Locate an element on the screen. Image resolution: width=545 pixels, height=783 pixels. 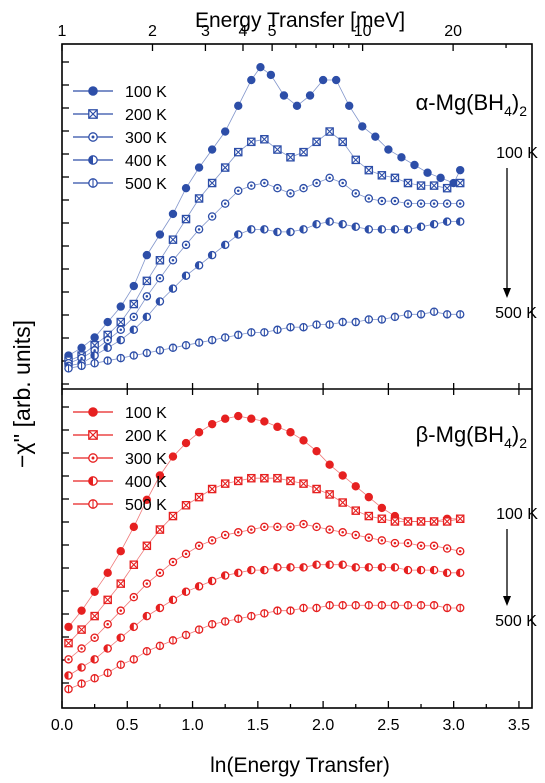
legend-marker-dot is located at coordinates (93, 458).